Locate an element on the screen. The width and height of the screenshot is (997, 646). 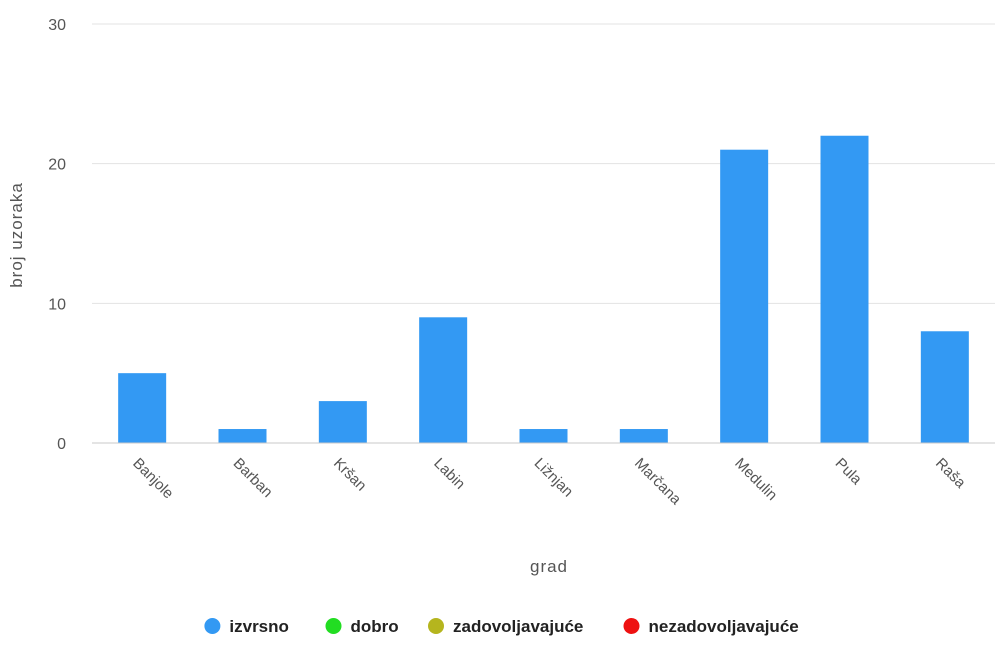
y-tick-label: 0 is located at coordinates (61, 444).